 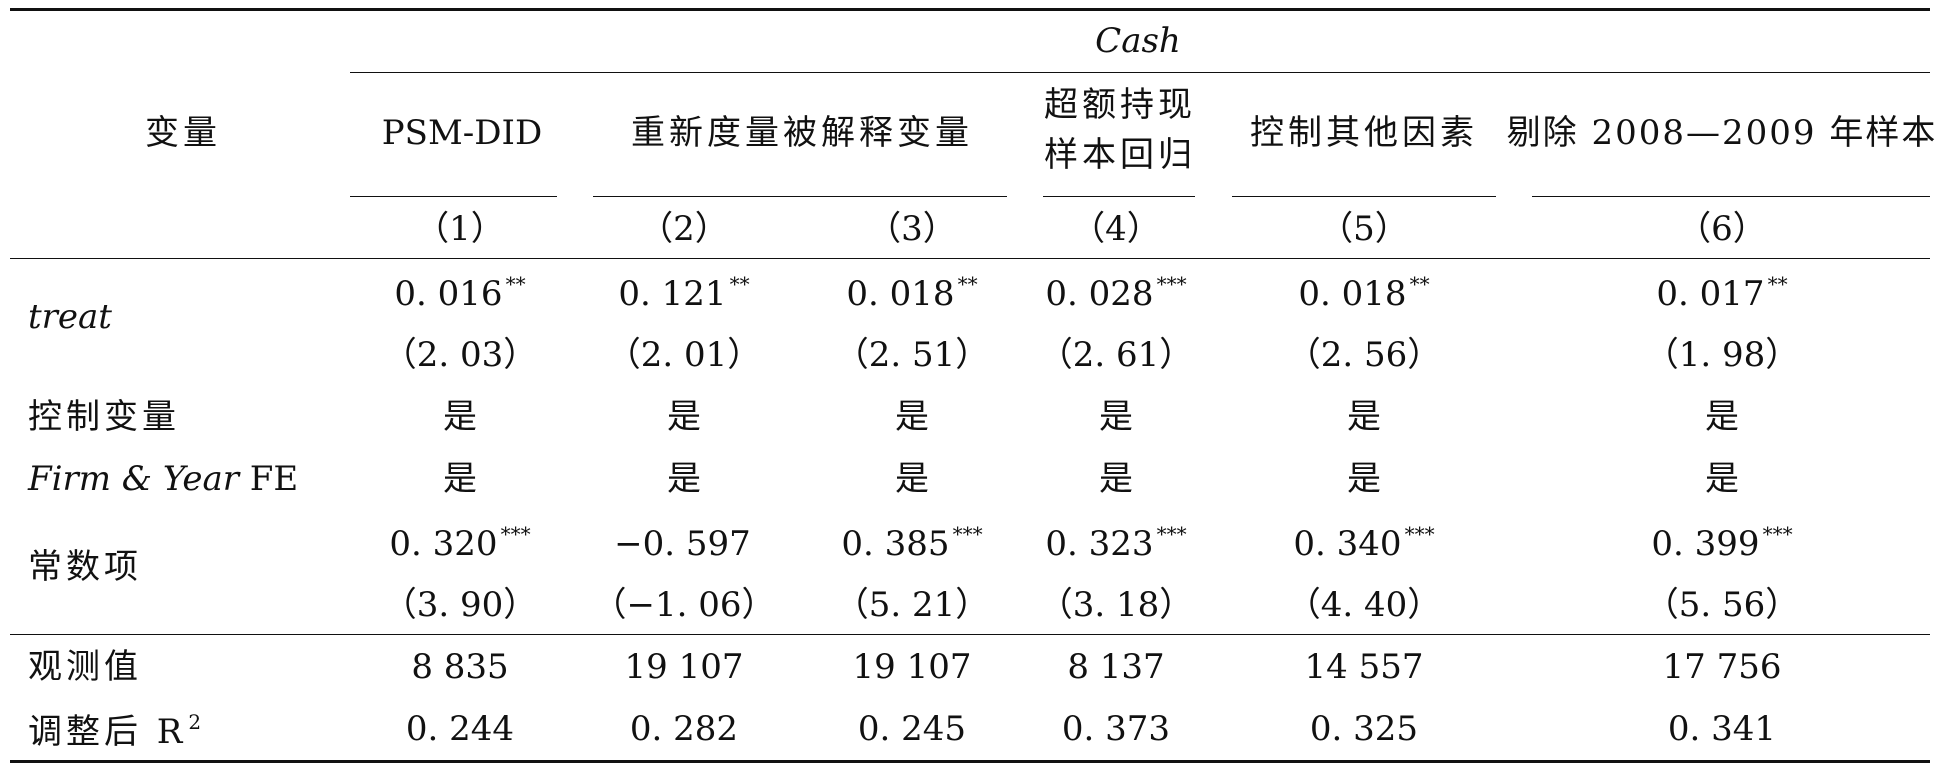 What do you see at coordinates (1138, 41) in the screenshot?
I see `dependent-variable-label: Cash` at bounding box center [1138, 41].